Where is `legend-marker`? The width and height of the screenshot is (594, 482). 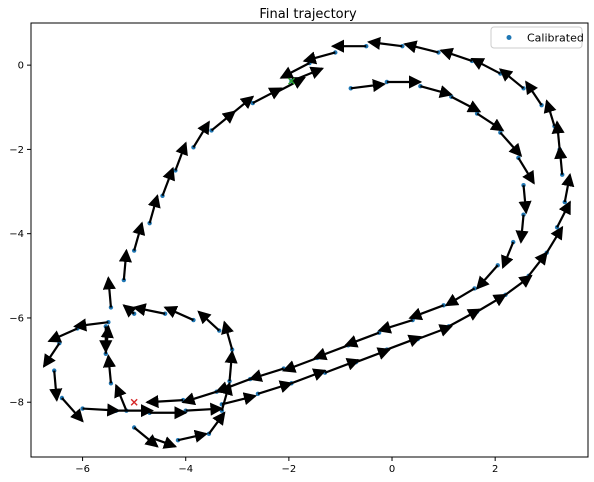
legend-marker is located at coordinates (509, 37).